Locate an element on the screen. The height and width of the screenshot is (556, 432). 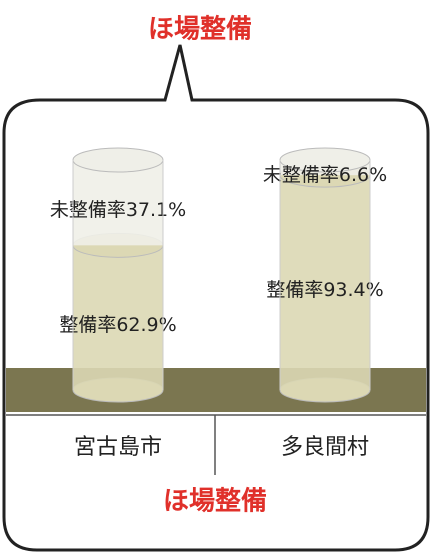
value-label: 整備率93.4% is located at coordinates (324, 290).